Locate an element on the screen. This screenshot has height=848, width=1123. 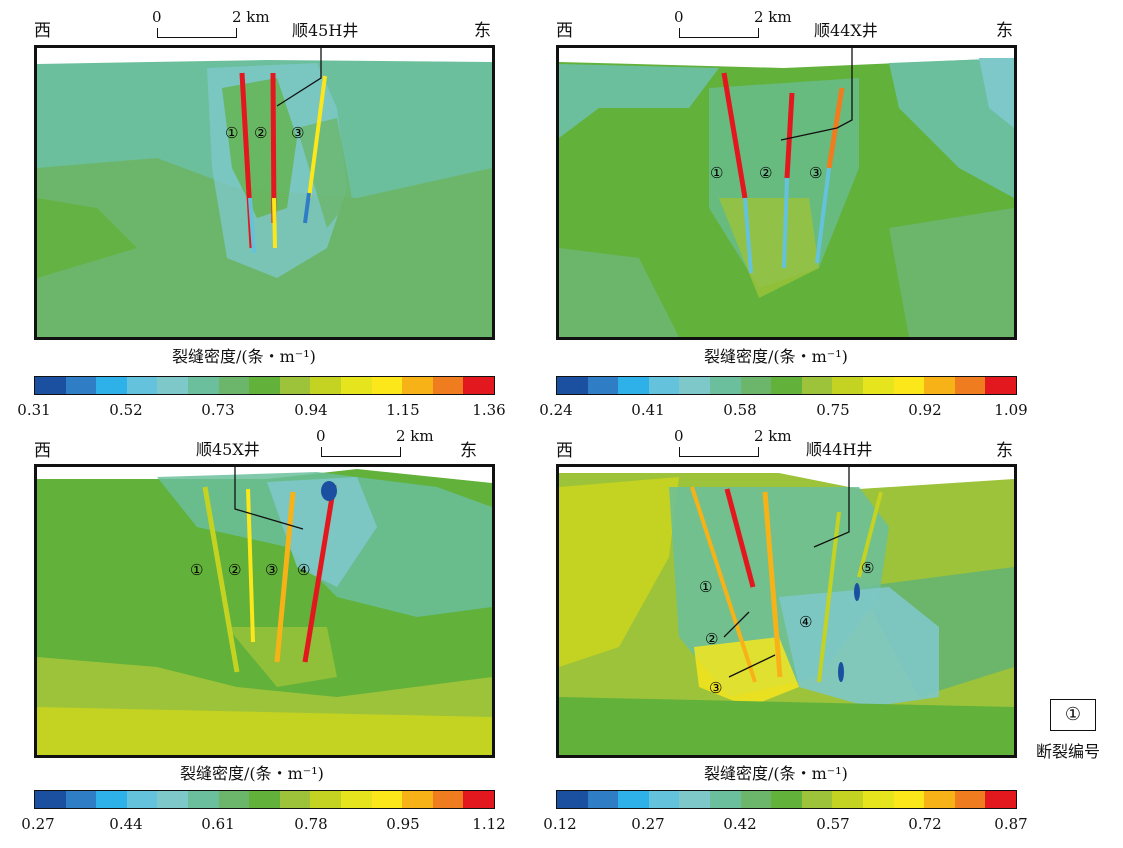
legend-label: 断裂编号 is located at coordinates (1068, 751).